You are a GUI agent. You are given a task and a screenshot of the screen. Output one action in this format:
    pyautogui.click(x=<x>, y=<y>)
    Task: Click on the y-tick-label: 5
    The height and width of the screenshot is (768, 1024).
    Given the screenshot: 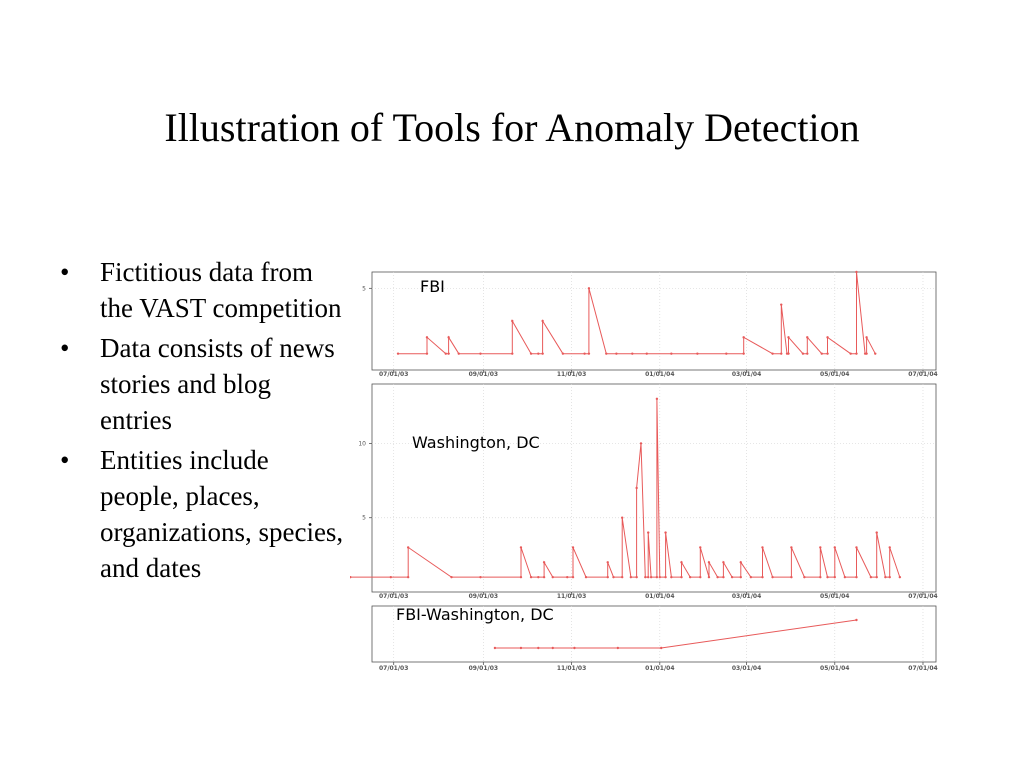 What is the action you would take?
    pyautogui.click(x=364, y=518)
    